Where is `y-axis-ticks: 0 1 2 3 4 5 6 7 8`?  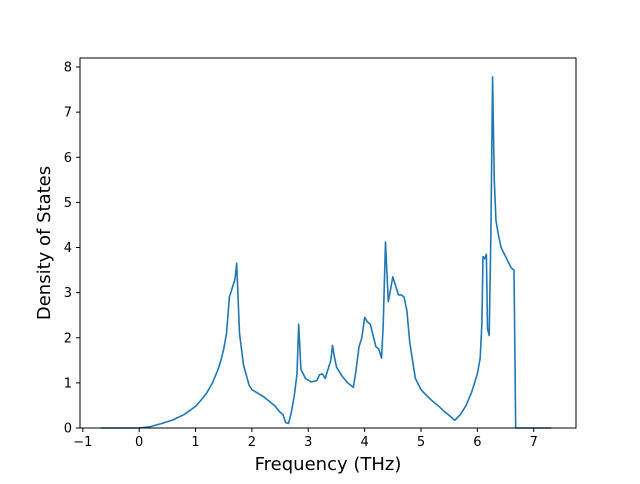 y-axis-ticks: 0 1 2 3 4 5 6 7 8 is located at coordinates (72, 249).